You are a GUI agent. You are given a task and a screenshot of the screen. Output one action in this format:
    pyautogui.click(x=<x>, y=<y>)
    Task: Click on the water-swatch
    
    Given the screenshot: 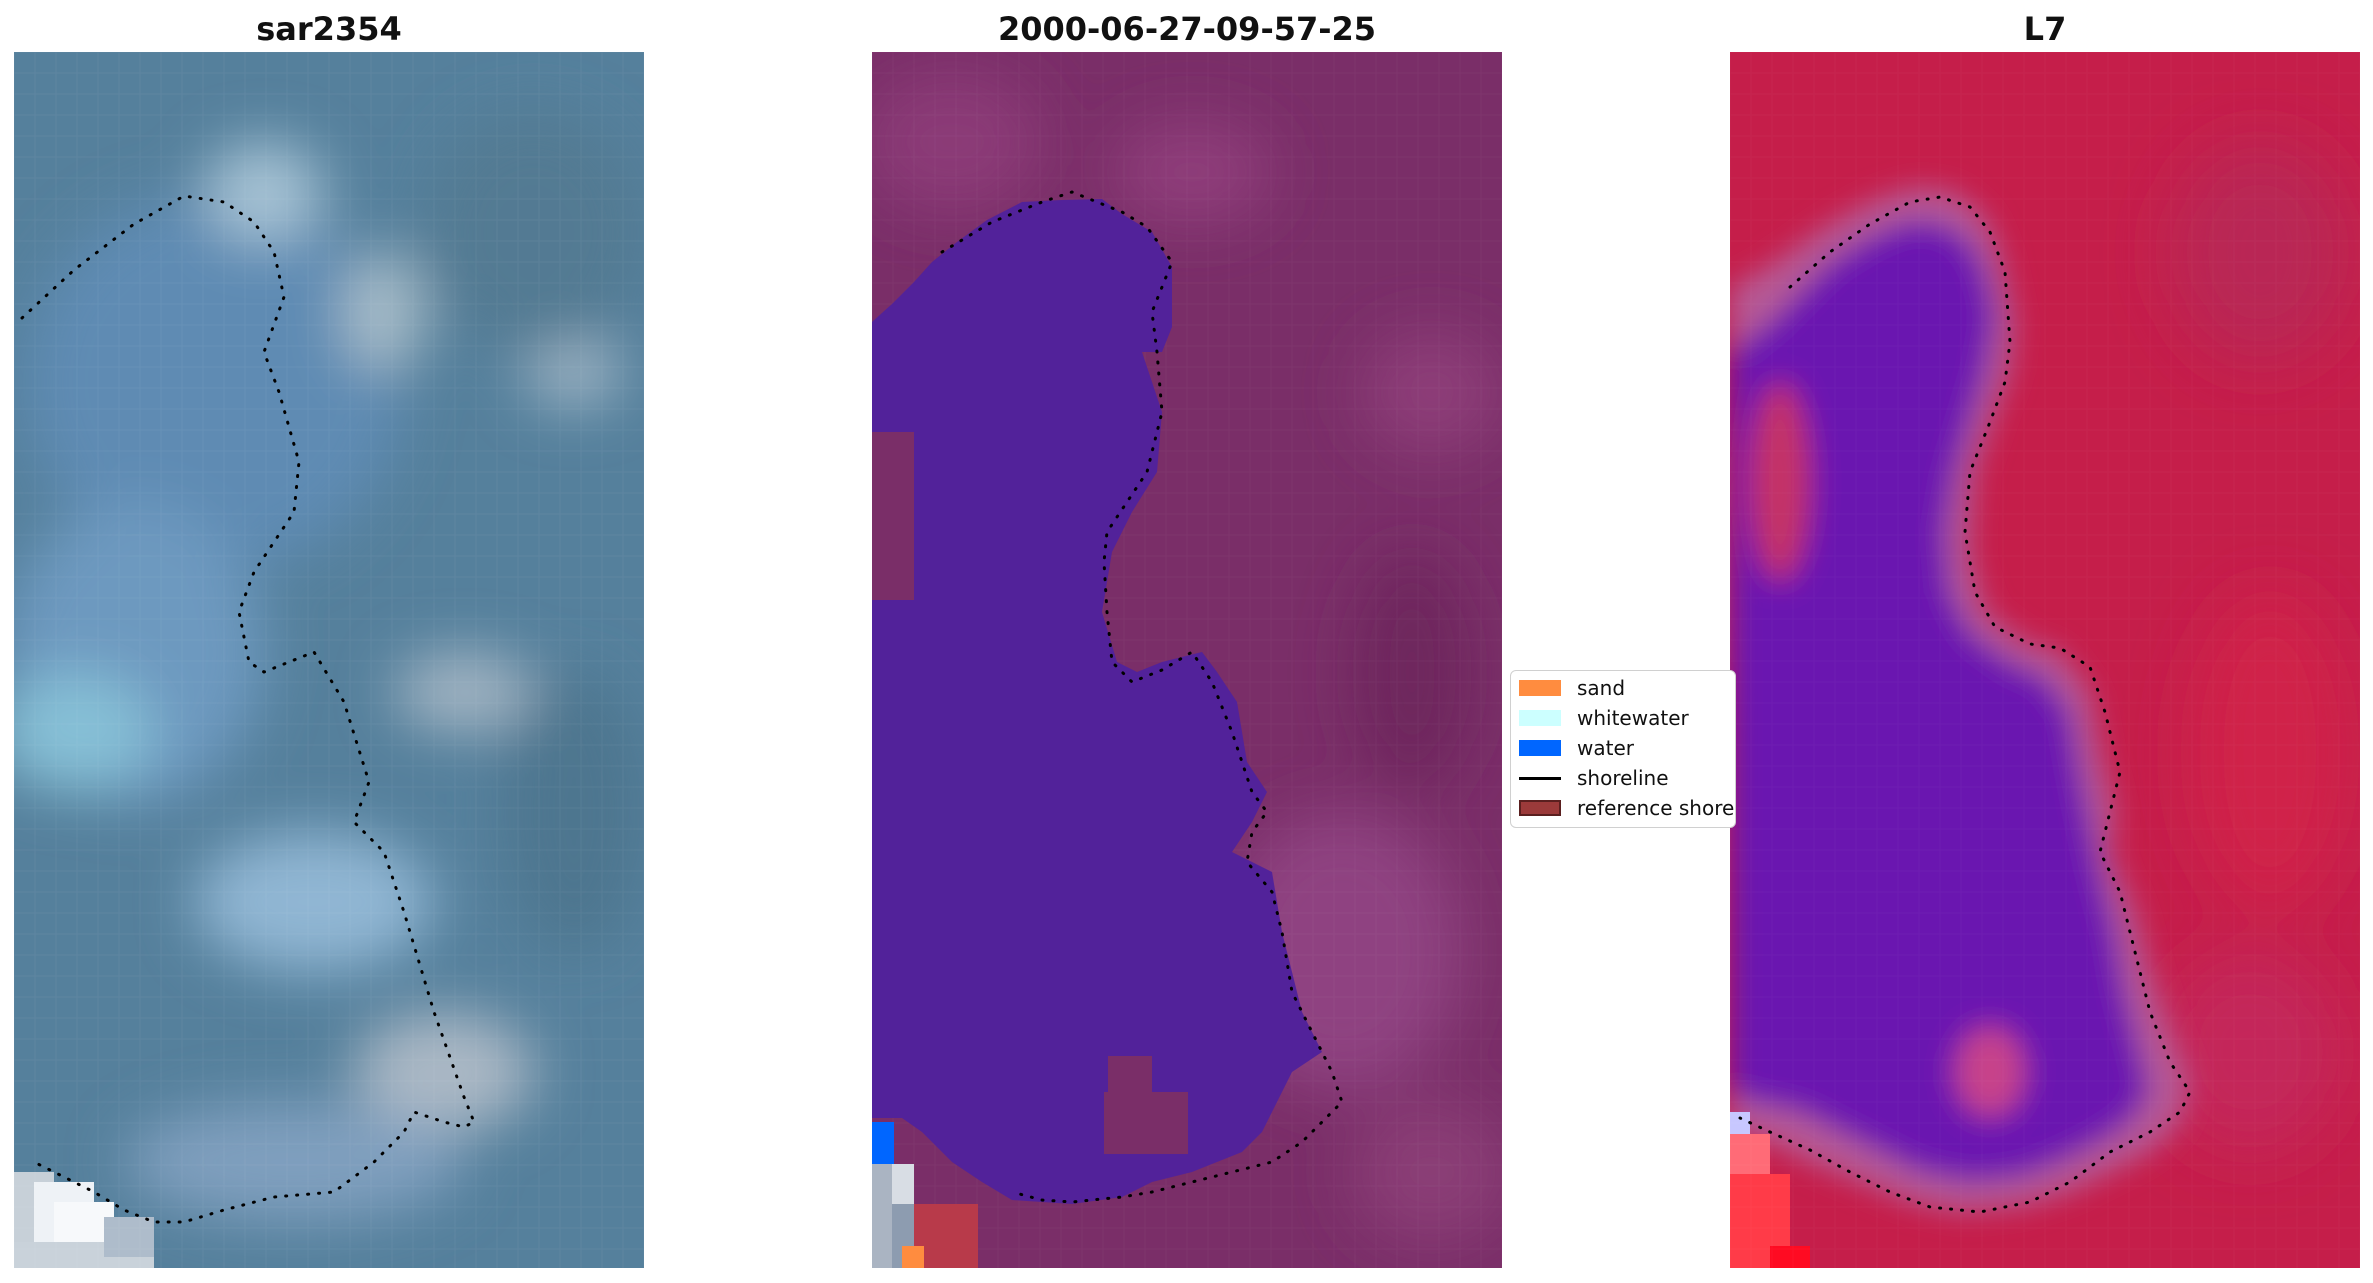 What is the action you would take?
    pyautogui.click(x=1540, y=748)
    